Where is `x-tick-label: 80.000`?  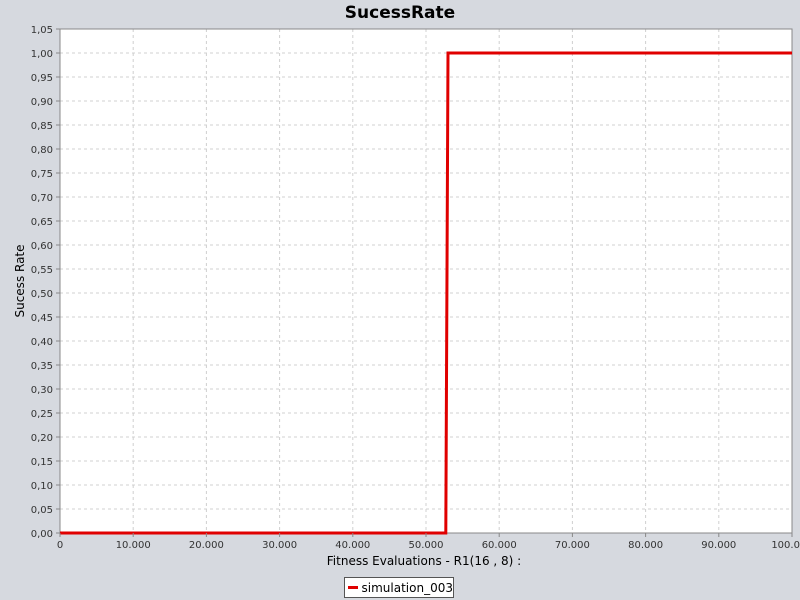 x-tick-label: 80.000 is located at coordinates (645, 545).